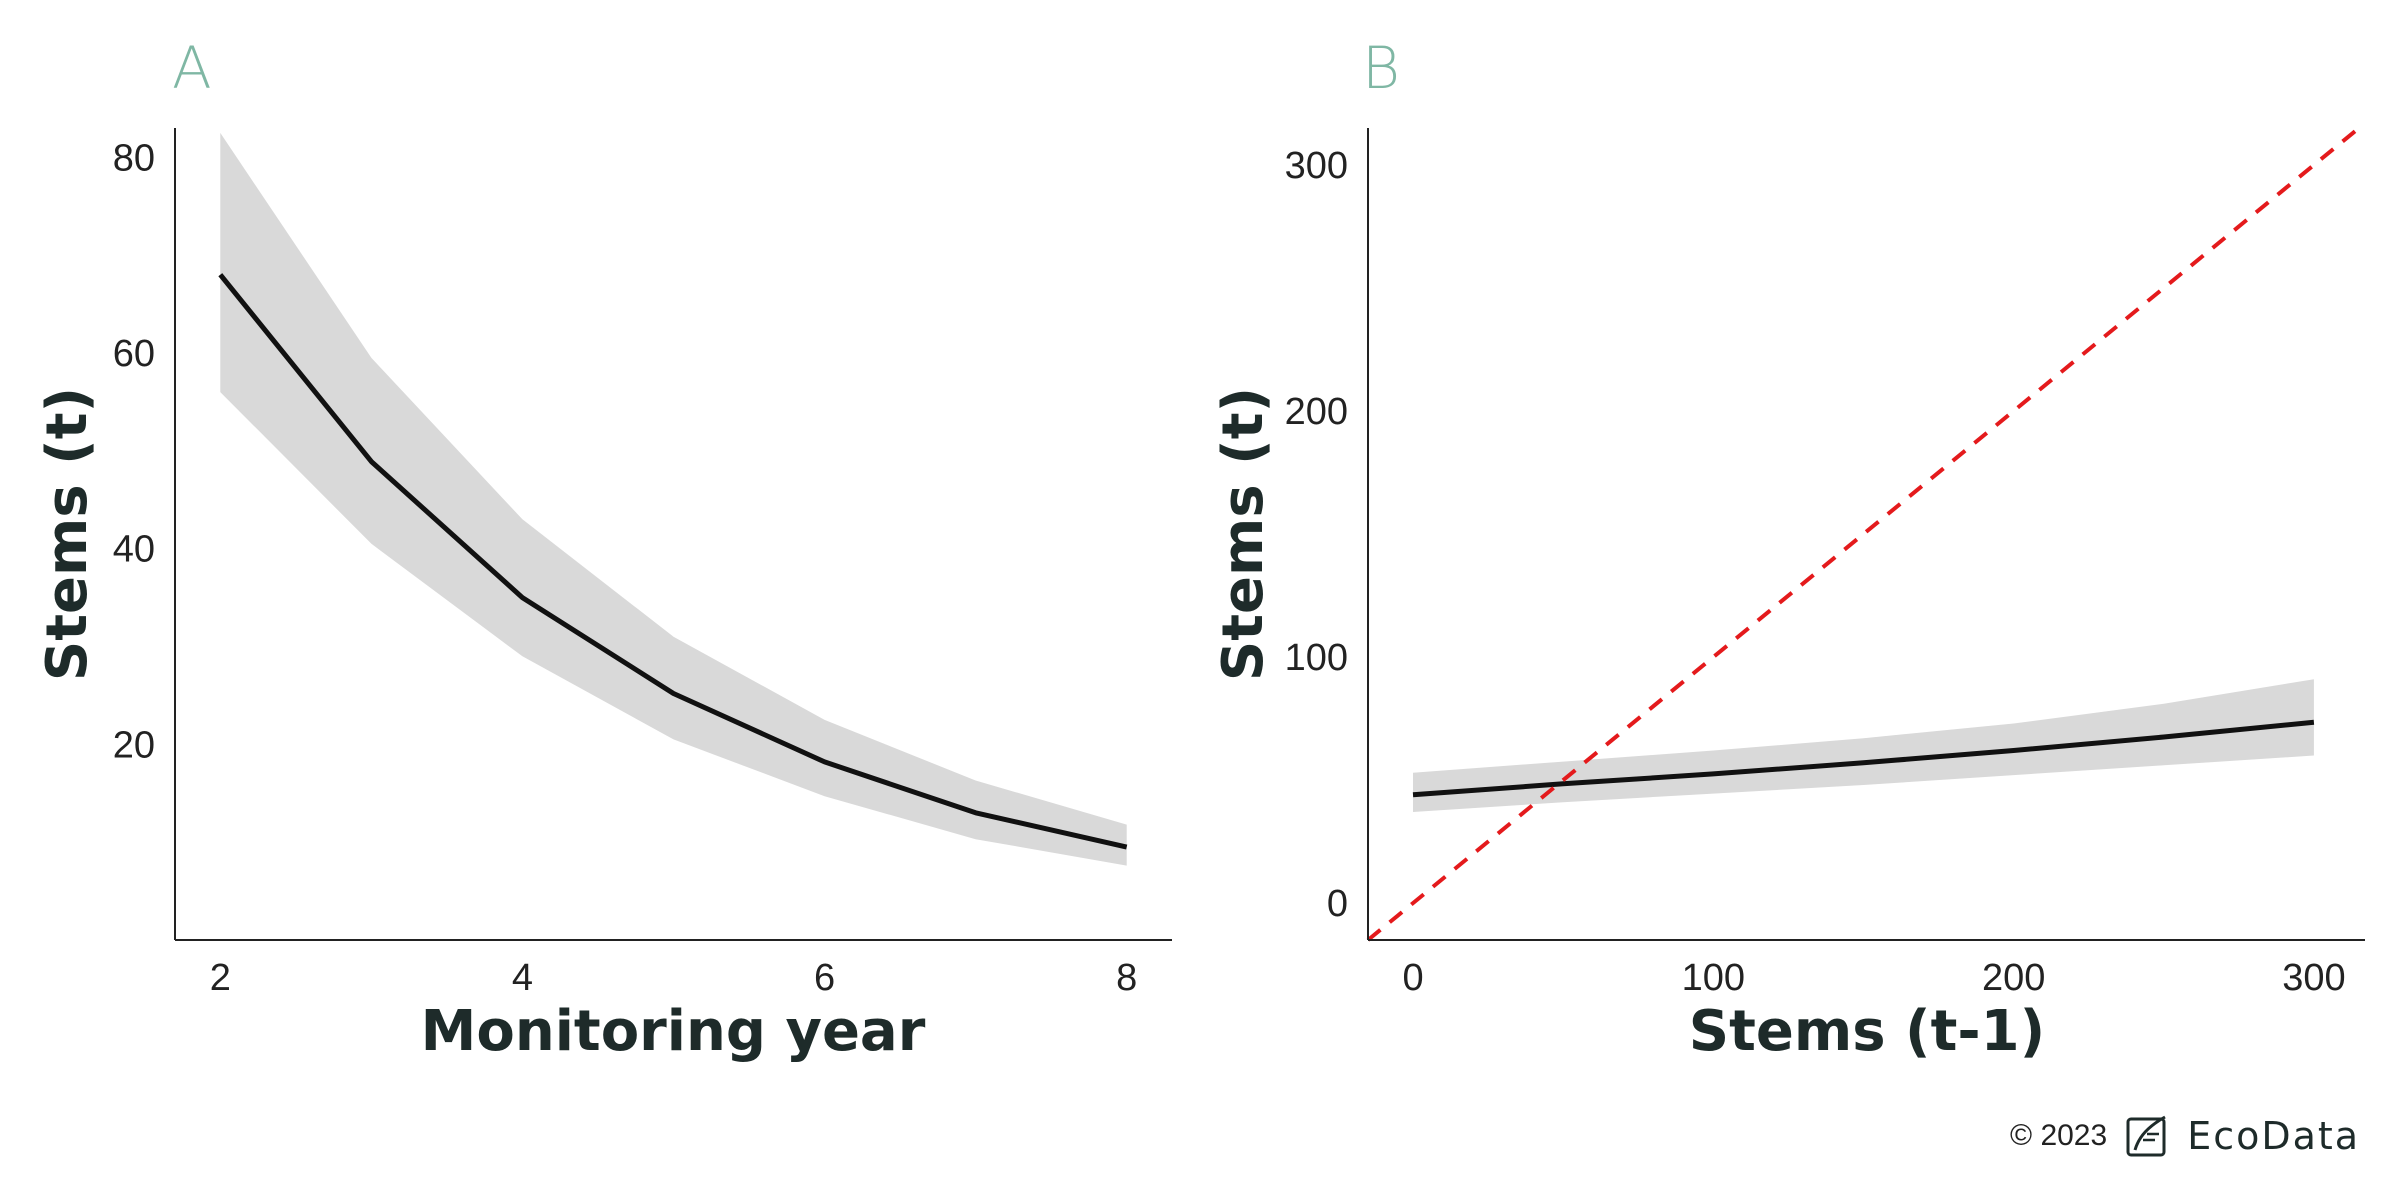 The width and height of the screenshot is (2400, 1200). What do you see at coordinates (1337, 904) in the screenshot?
I see `panel-b-y-tick-label: 0` at bounding box center [1337, 904].